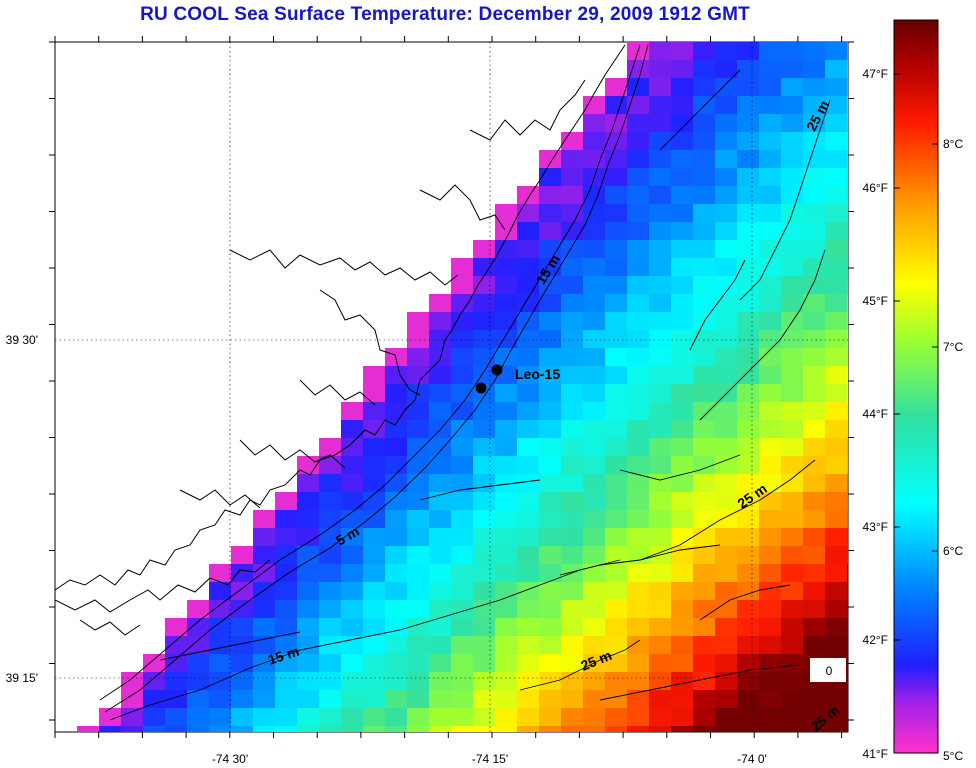 The width and height of the screenshot is (976, 768). Describe the element at coordinates (953, 756) in the screenshot. I see `cb-label-5c: 5°C` at that location.